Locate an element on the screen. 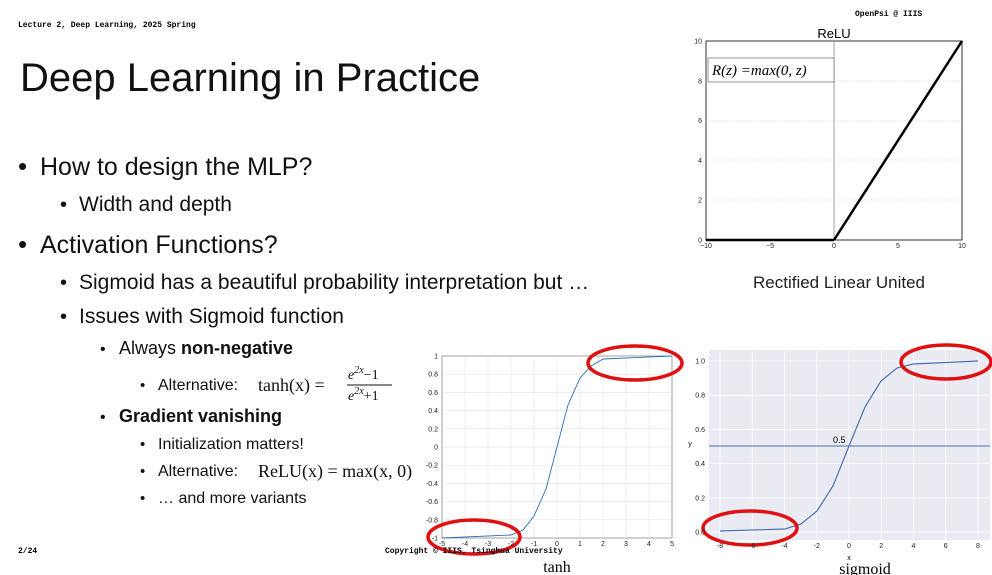  item: Activation Functions? is located at coordinates (159, 245).